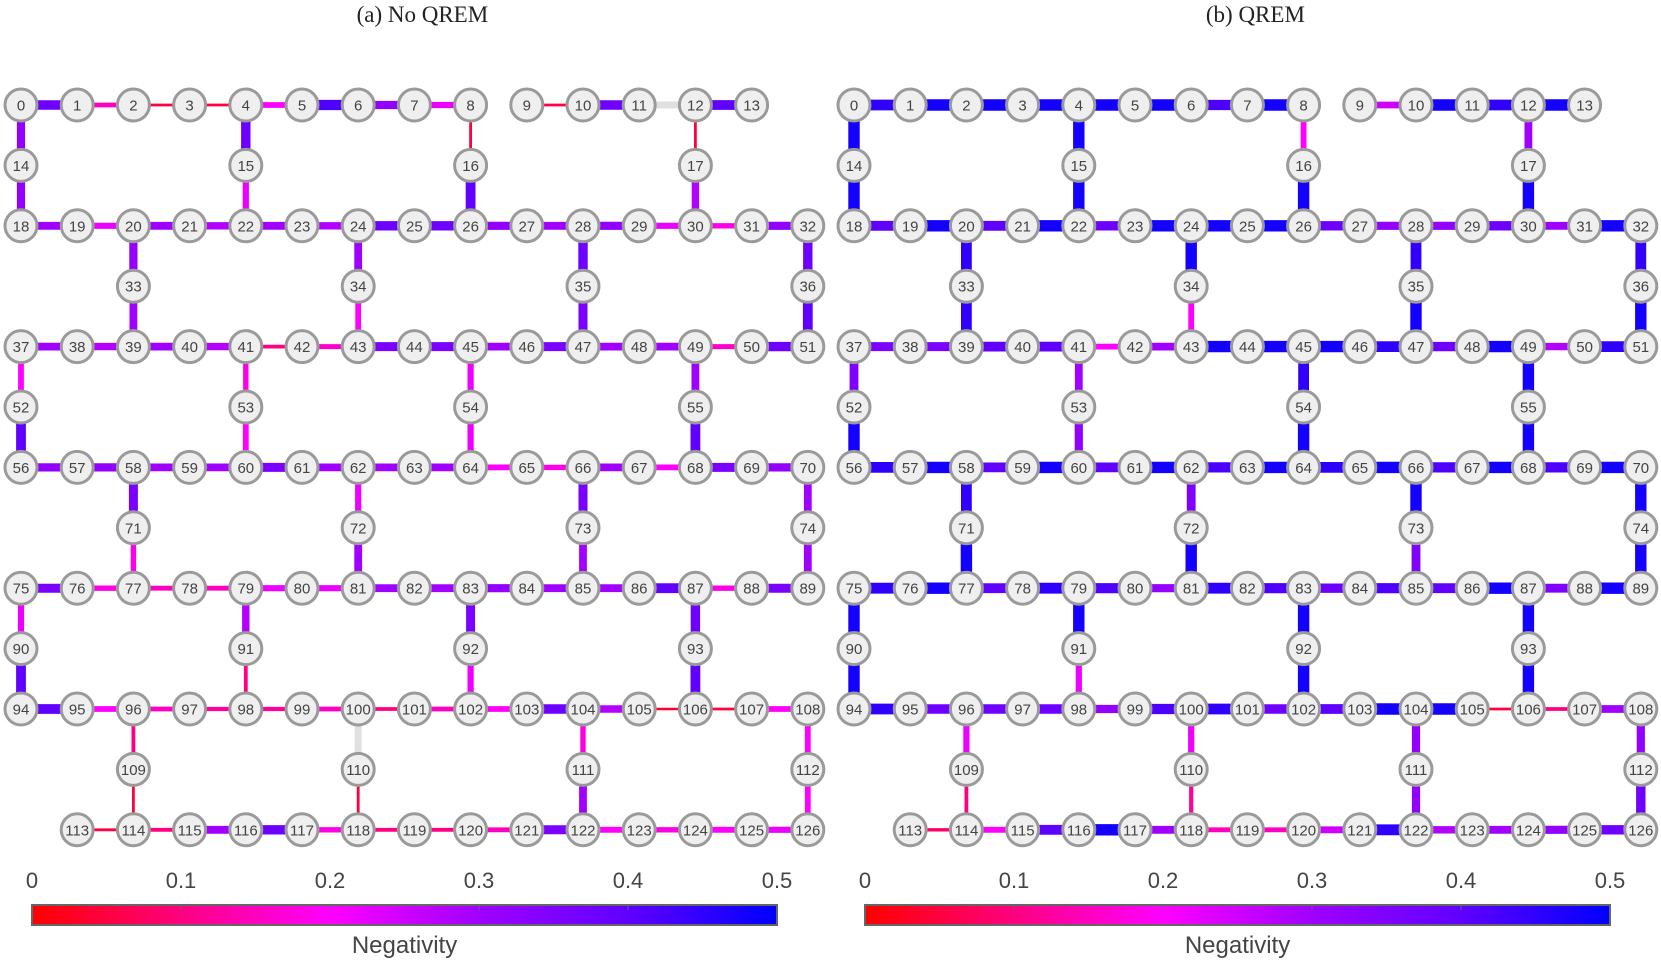  Describe the element at coordinates (189, 468) in the screenshot. I see `node-label: 59` at that location.